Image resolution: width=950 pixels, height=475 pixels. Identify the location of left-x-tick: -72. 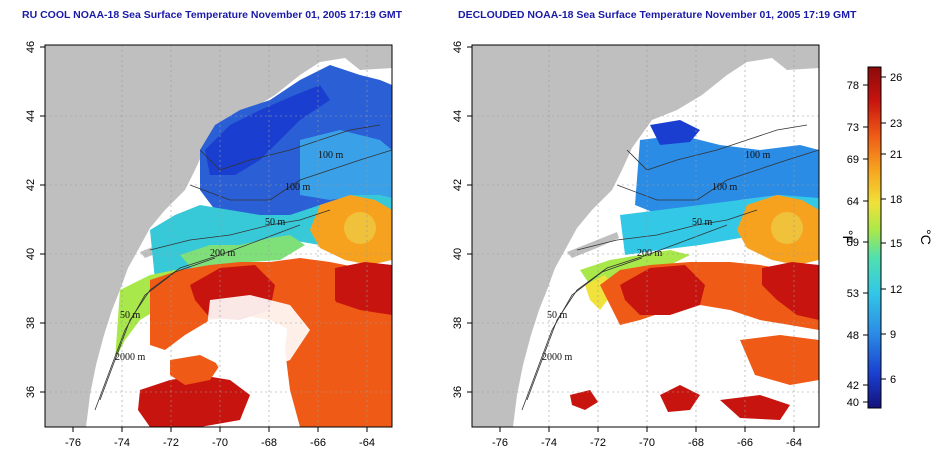
(171, 443).